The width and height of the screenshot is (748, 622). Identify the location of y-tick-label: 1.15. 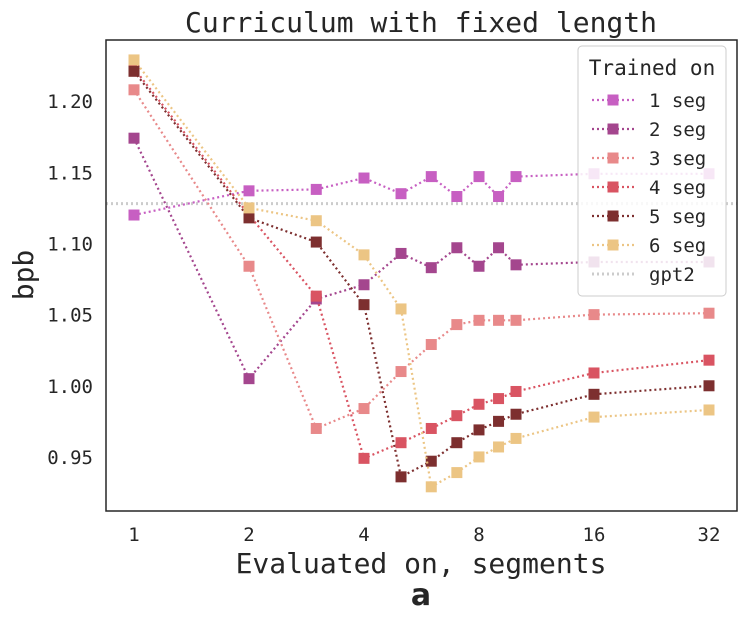
(70, 173).